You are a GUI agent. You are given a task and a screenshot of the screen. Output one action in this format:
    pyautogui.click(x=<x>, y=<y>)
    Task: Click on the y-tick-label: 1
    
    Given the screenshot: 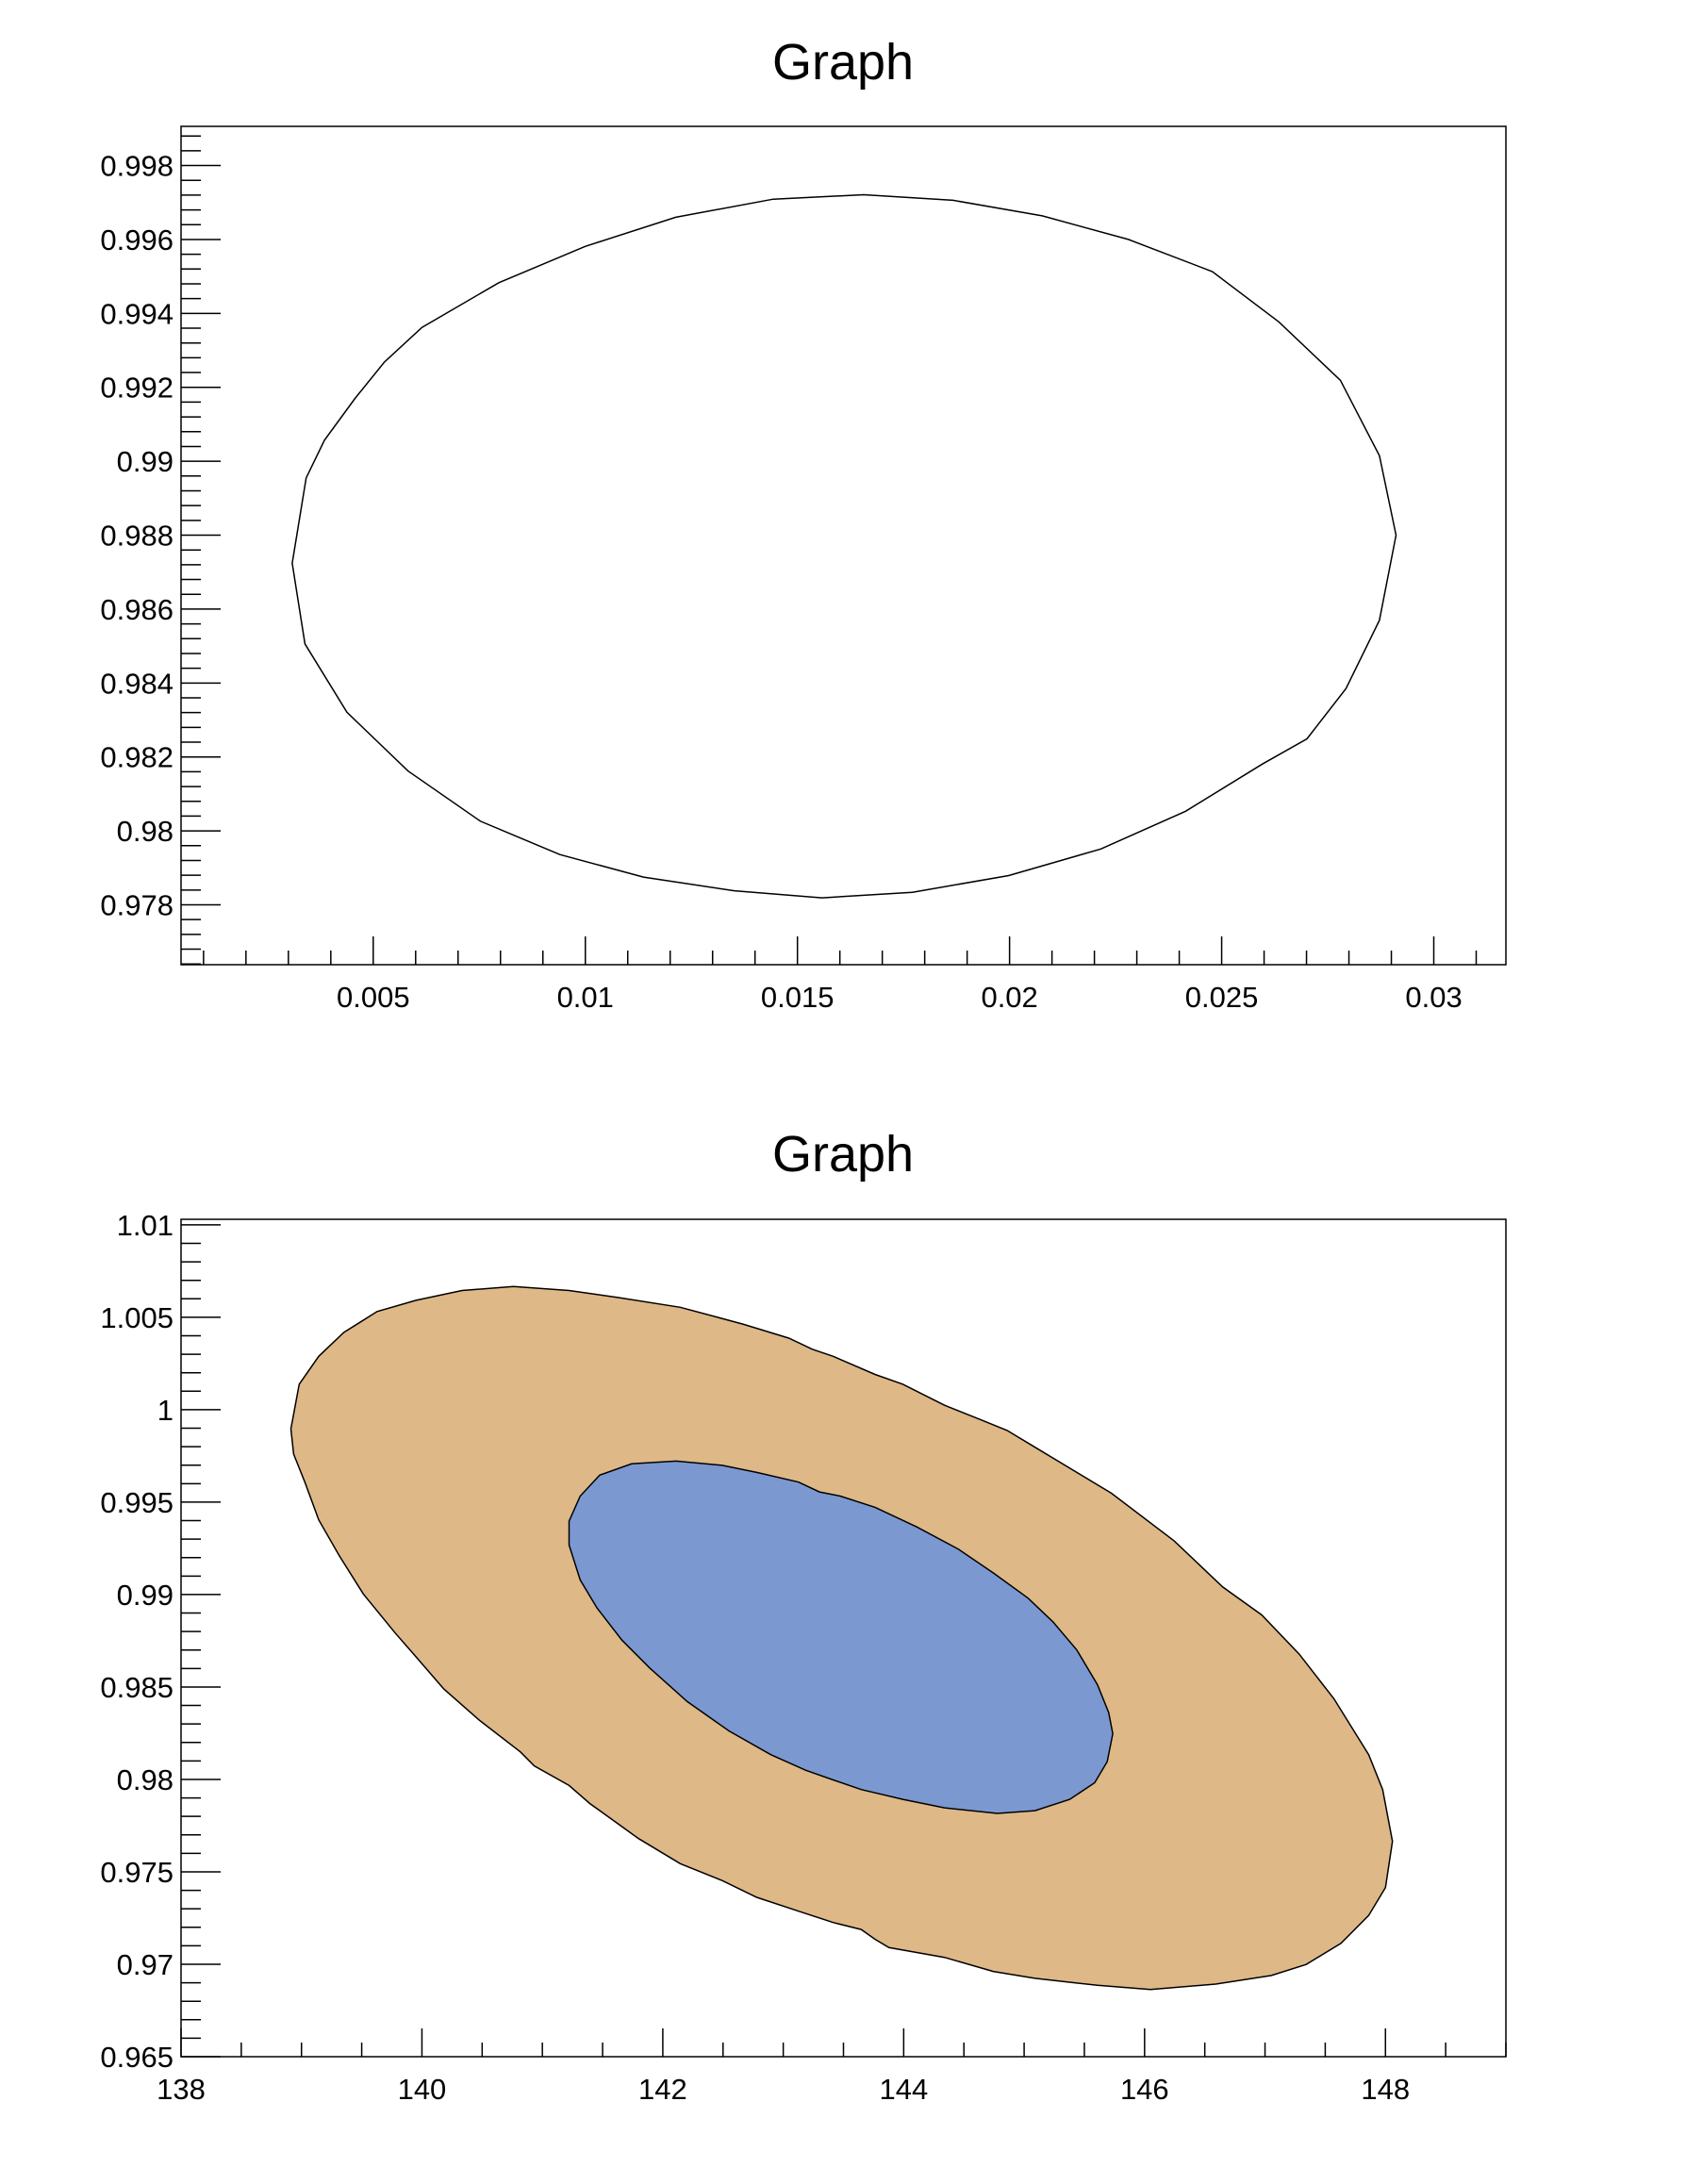 What is the action you would take?
    pyautogui.click(x=165, y=1410)
    